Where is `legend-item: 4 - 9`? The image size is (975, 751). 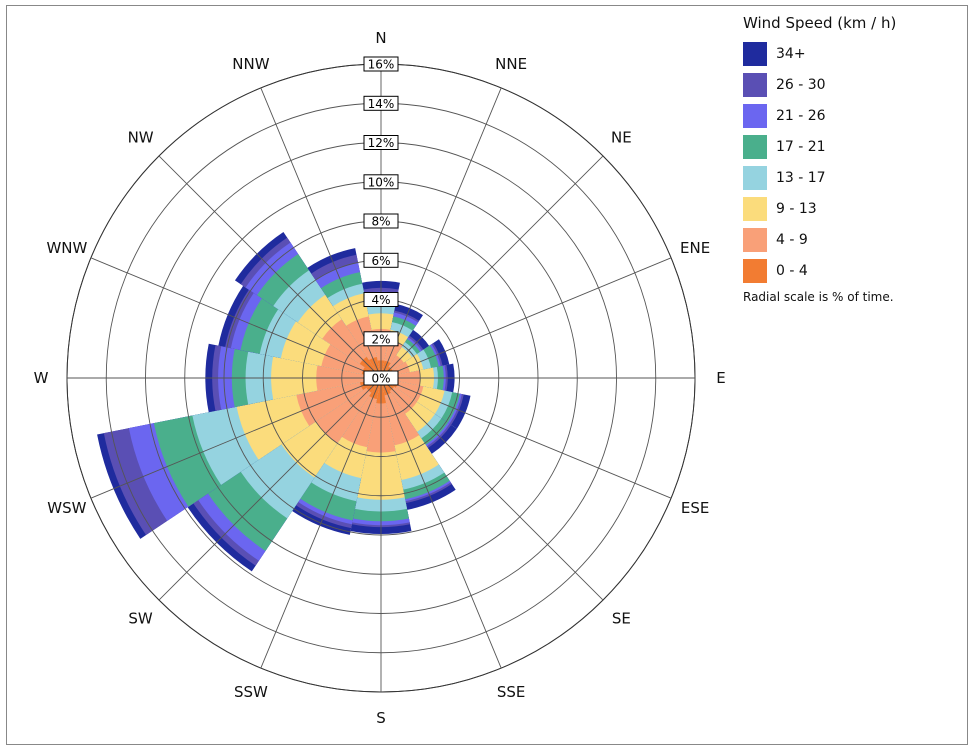 legend-item: 4 - 9 is located at coordinates (853, 239).